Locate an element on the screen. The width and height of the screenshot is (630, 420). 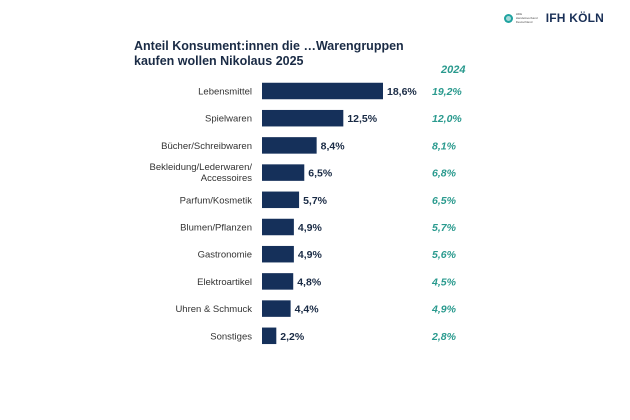
category-label: Uhren & Schmuck is located at coordinates (213, 309).